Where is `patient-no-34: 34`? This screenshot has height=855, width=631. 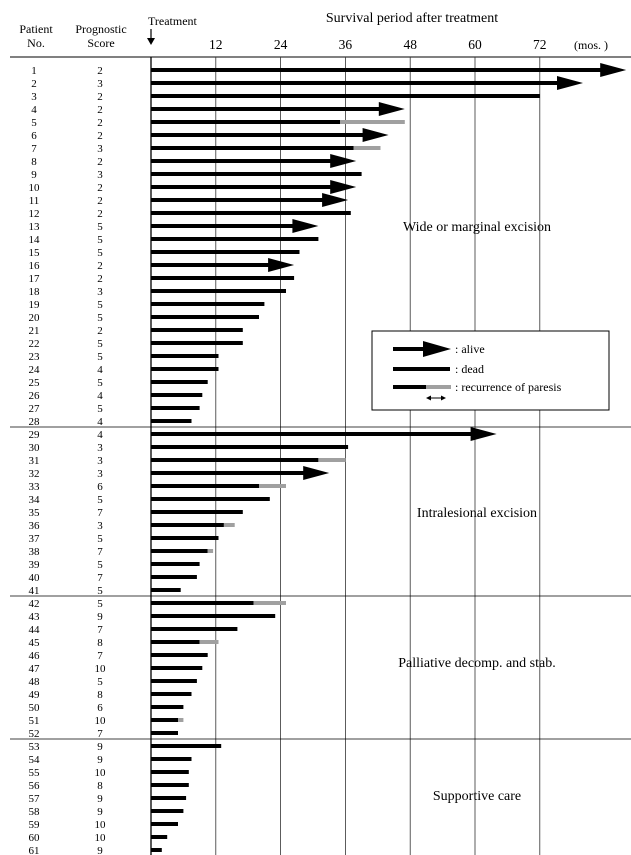
patient-no-34: 34 is located at coordinates (35, 500).